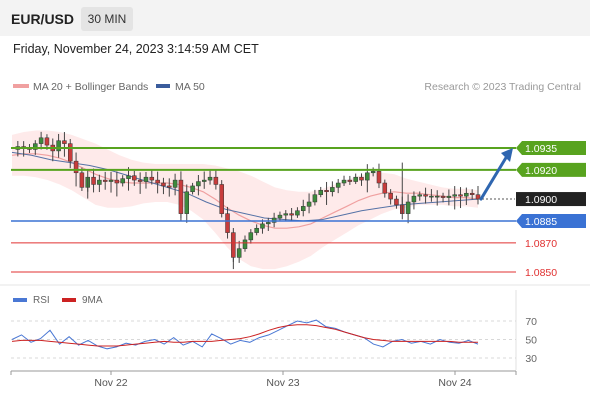  What do you see at coordinates (531, 341) in the screenshot?
I see `rsi-tick-label-50: 50` at bounding box center [531, 341].